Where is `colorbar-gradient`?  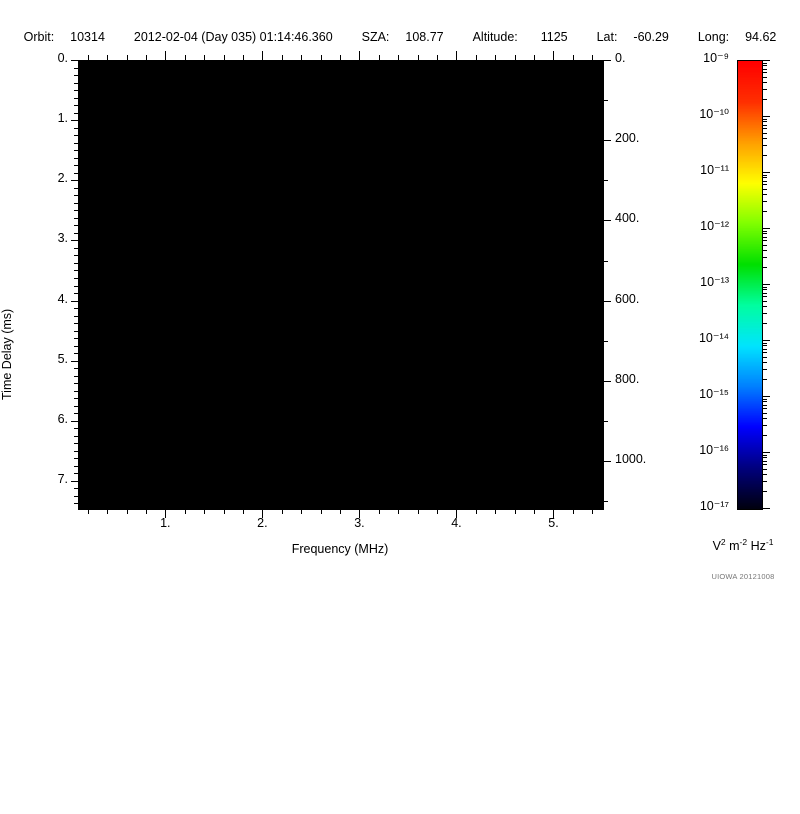 colorbar-gradient is located at coordinates (750, 285).